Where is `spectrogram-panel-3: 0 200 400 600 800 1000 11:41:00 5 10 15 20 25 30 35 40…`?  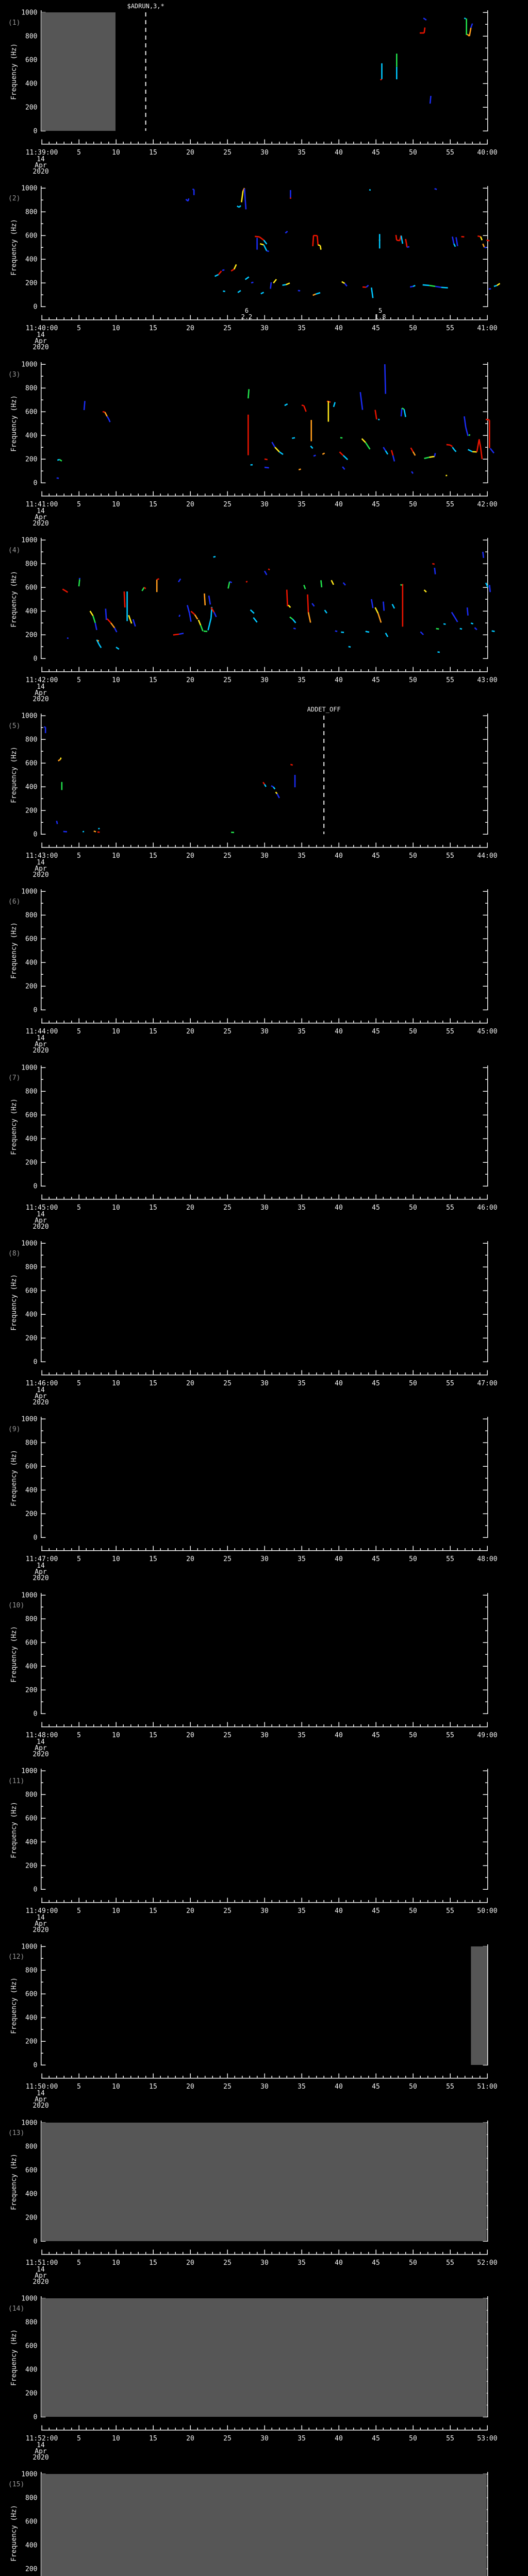
spectrogram-panel-3: 0 200 400 600 800 1000 11:41:00 5 10 15 20 25 30 35 40… is located at coordinates (264, 440).